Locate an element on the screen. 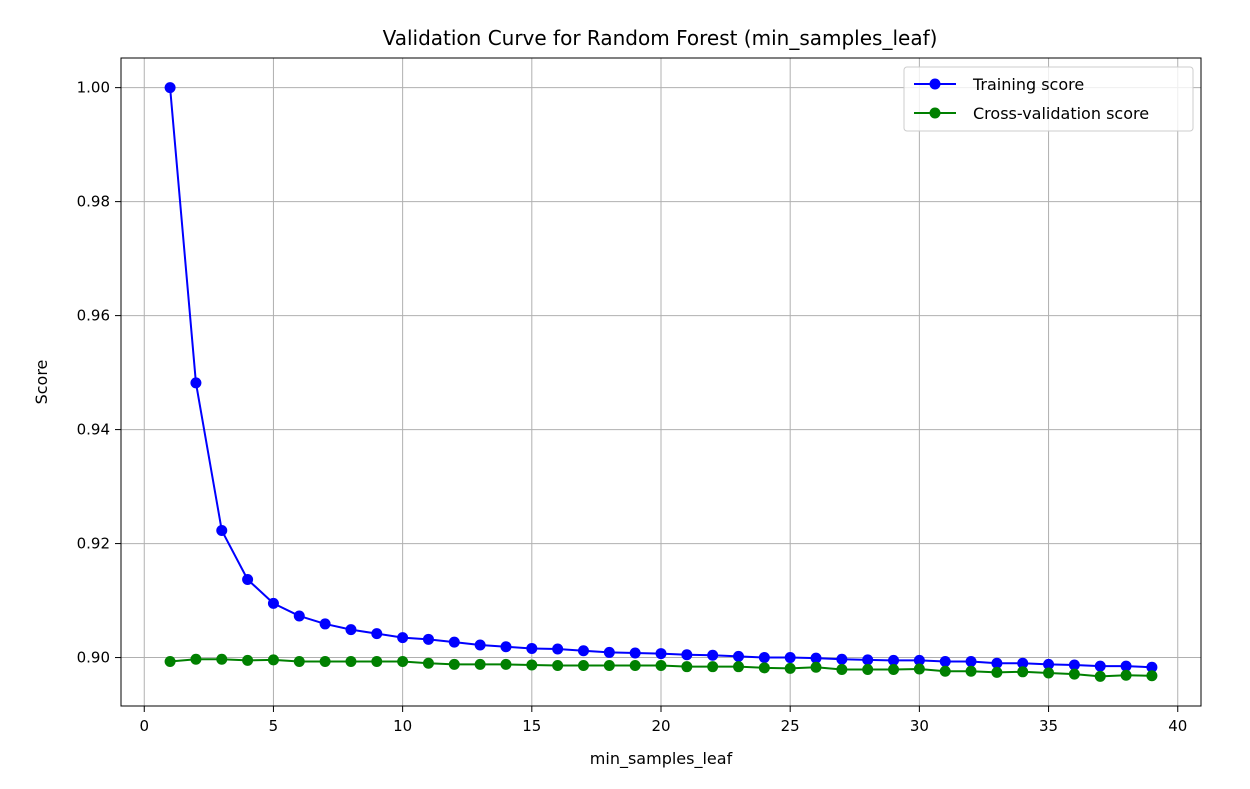  x-tick-label: 35 is located at coordinates (1048, 726).